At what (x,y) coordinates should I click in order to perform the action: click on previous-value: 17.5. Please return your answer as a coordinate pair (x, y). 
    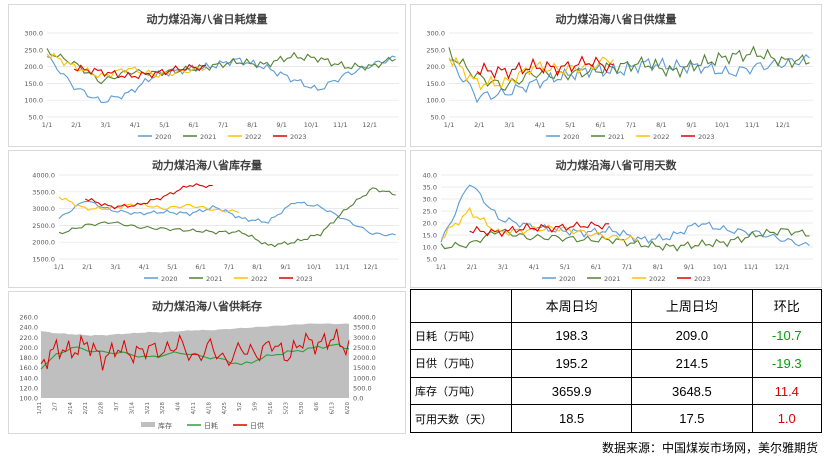
    Looking at the image, I should click on (692, 418).